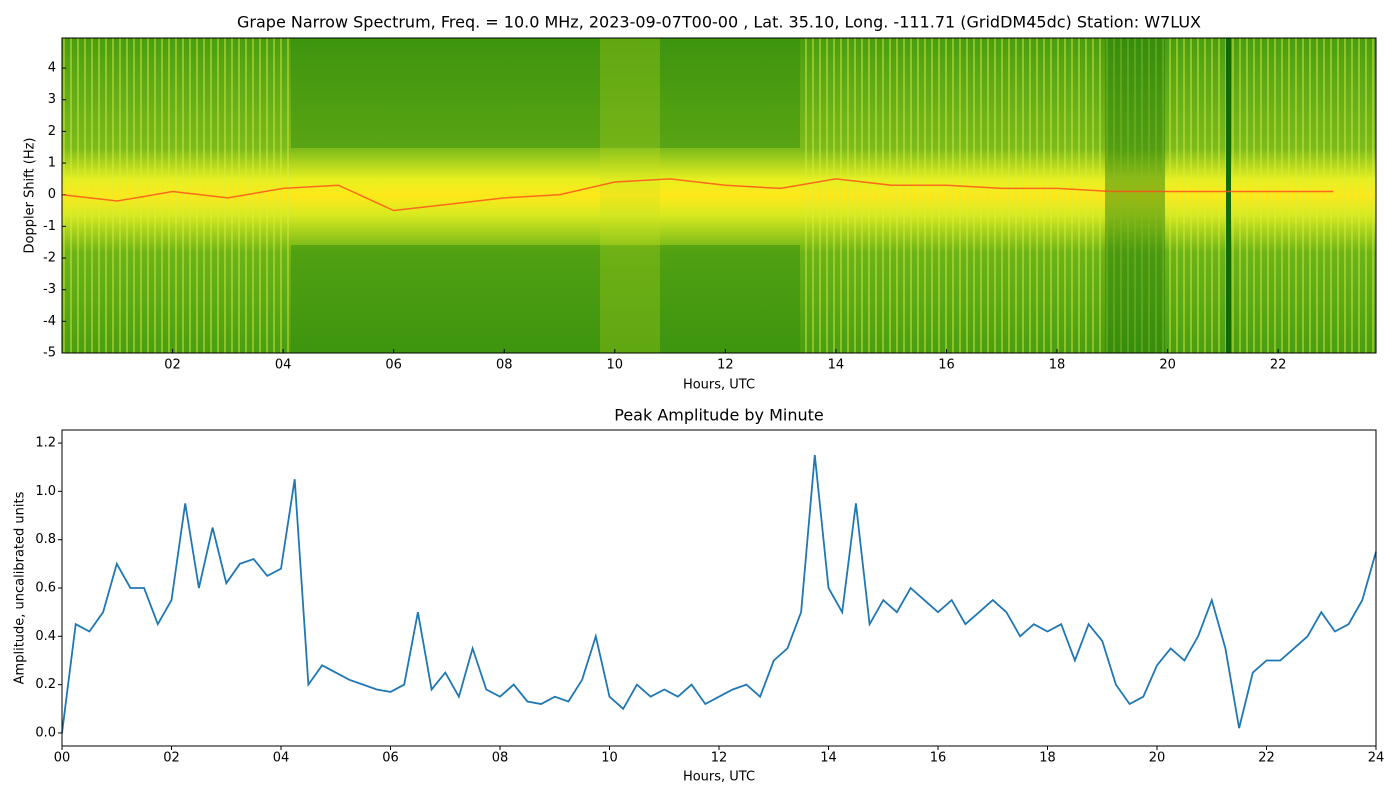  I want to click on y-tick-label: -3, so click(49, 289).